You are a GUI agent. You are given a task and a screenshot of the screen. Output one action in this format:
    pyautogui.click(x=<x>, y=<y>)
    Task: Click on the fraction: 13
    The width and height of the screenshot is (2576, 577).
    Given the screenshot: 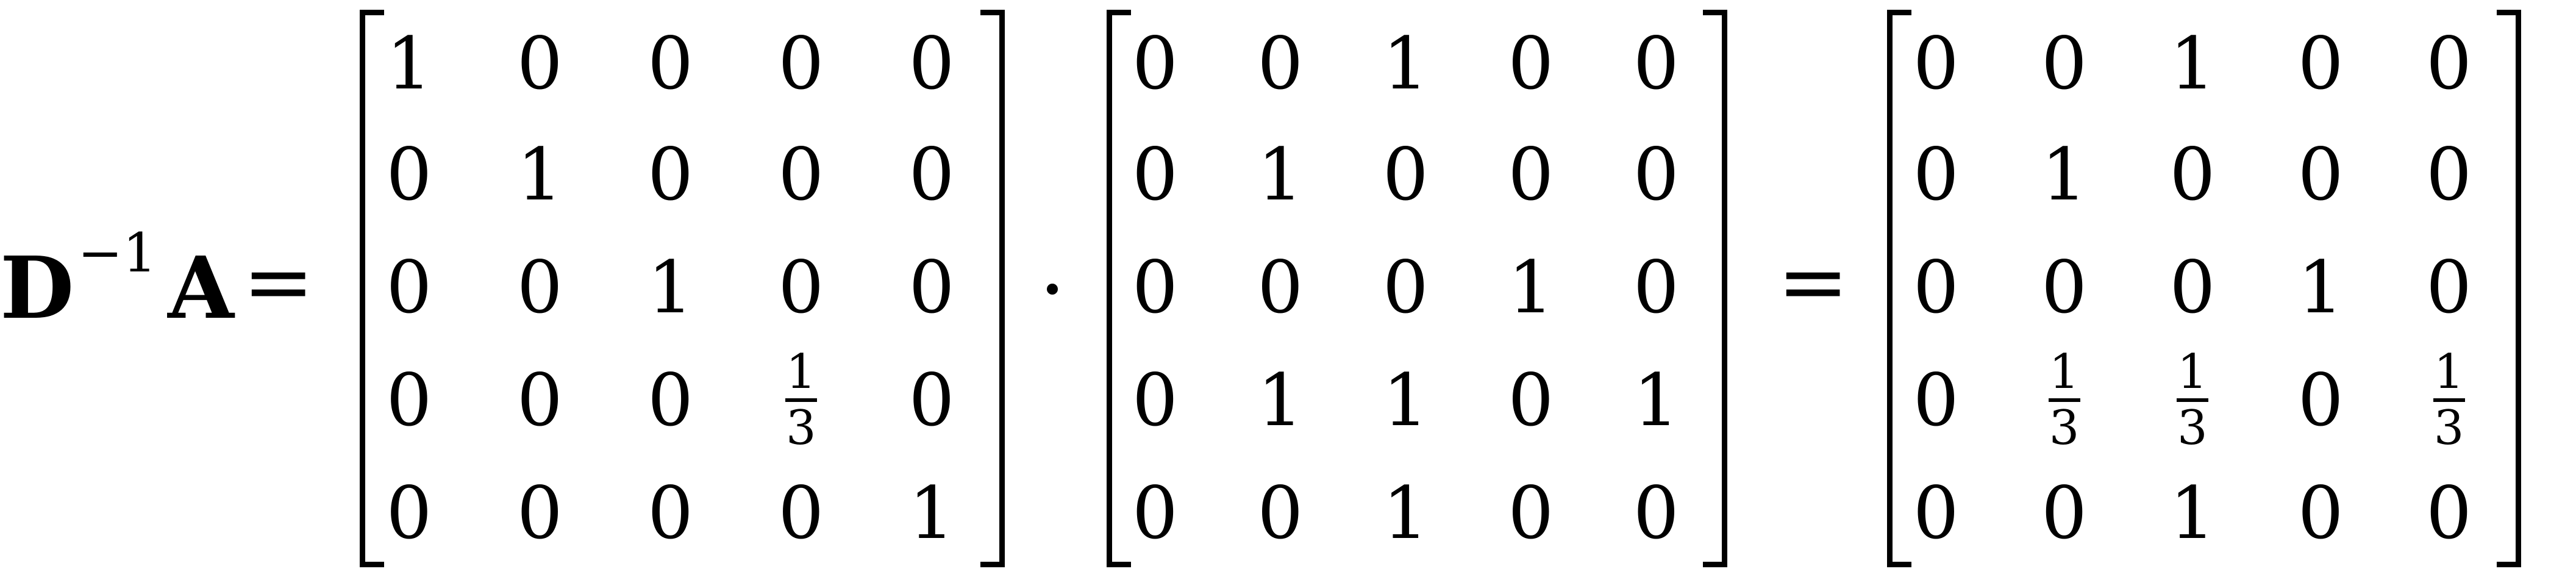 What is the action you would take?
    pyautogui.click(x=801, y=400)
    